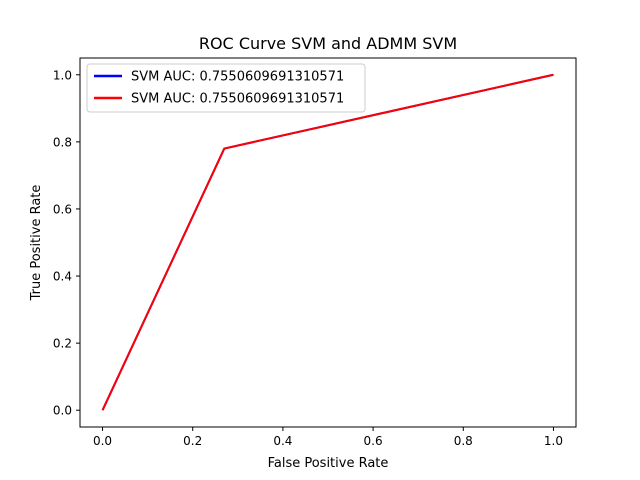  What do you see at coordinates (36, 243) in the screenshot?
I see `y-axis-label: True Positive Rate` at bounding box center [36, 243].